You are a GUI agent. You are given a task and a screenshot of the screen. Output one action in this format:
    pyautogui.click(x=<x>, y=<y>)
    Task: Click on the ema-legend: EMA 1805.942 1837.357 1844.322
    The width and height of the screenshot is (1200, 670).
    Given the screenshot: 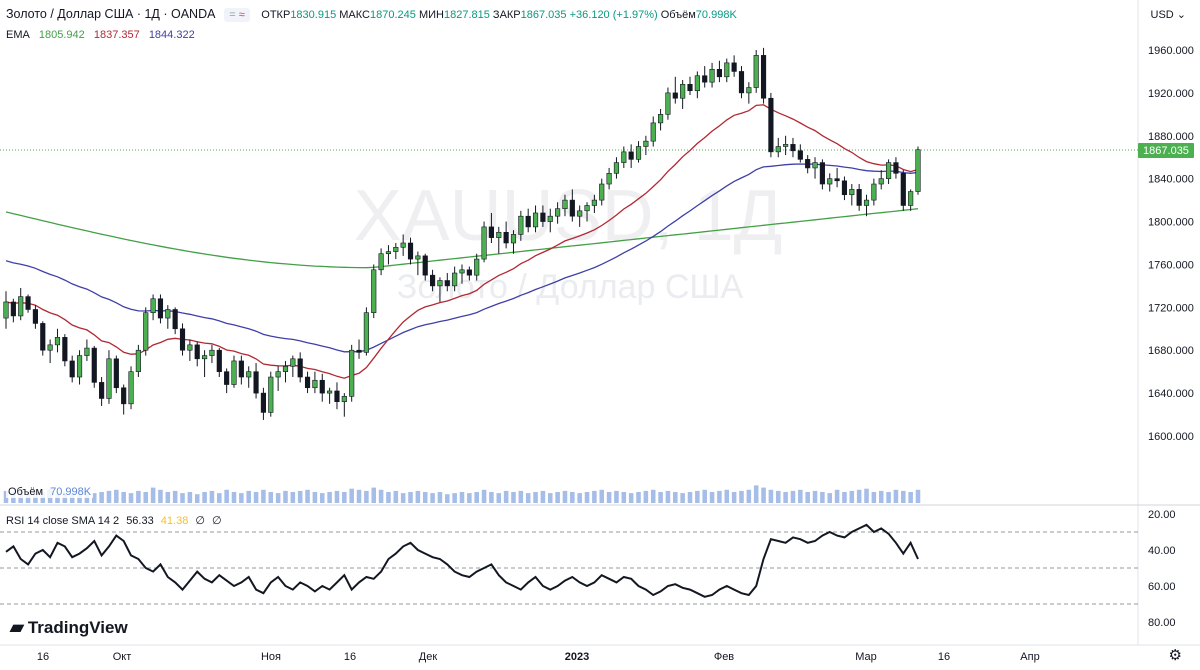 What is the action you would take?
    pyautogui.click(x=103, y=35)
    